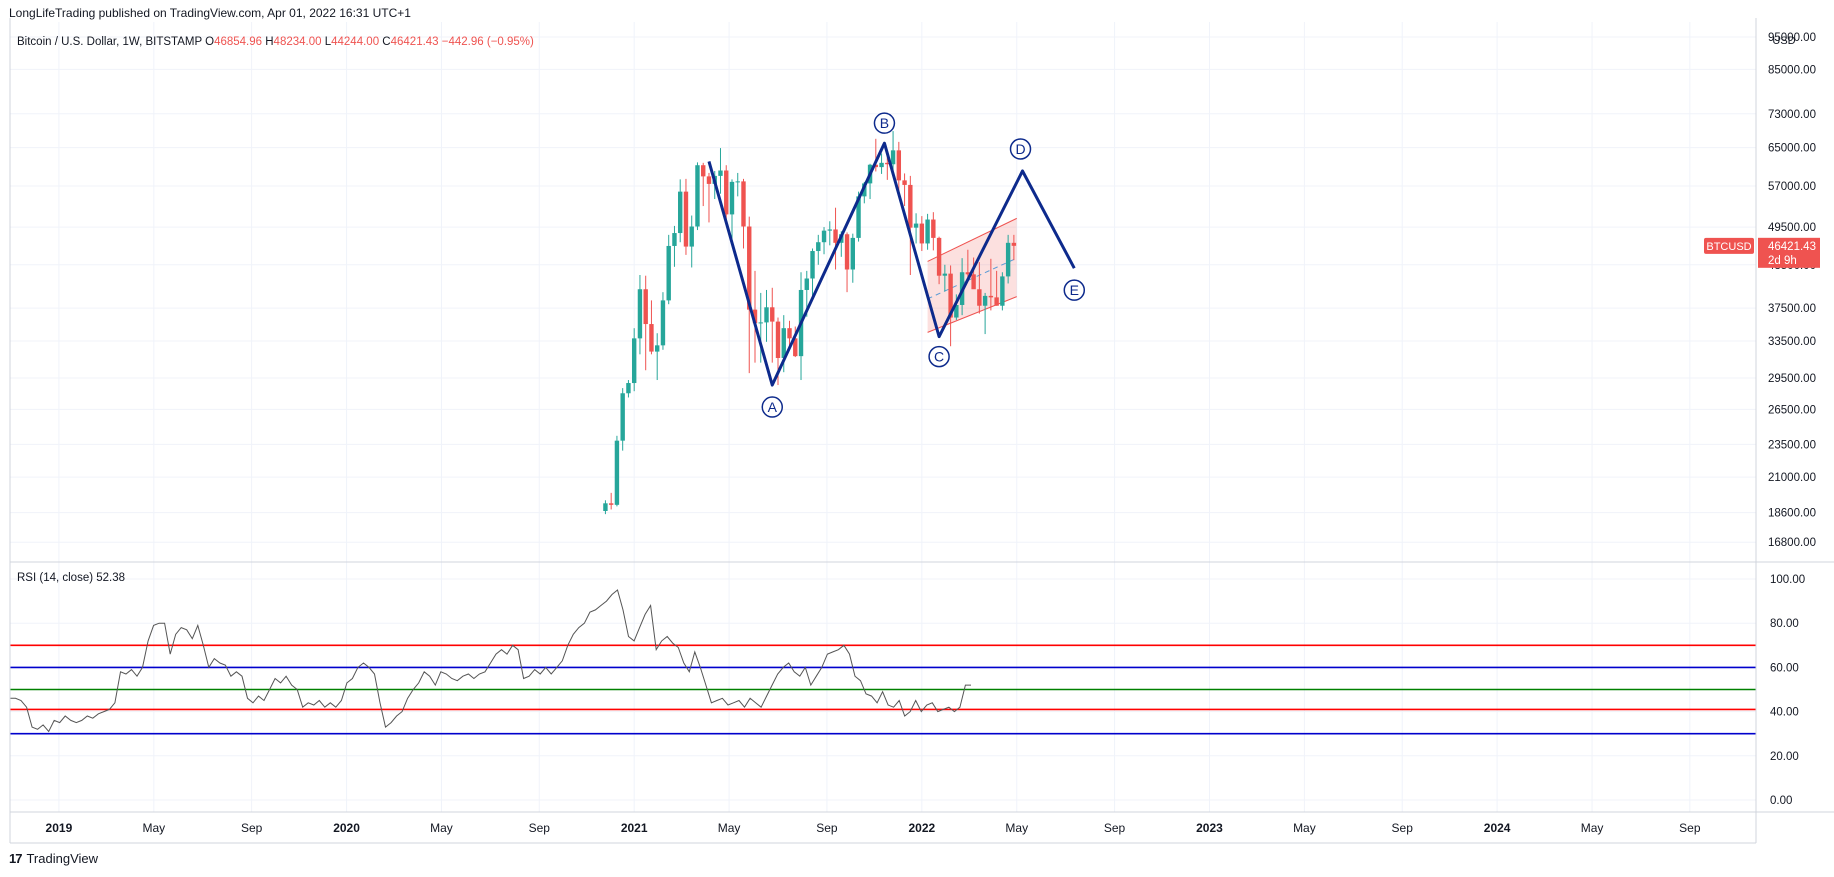  What do you see at coordinates (1792, 342) in the screenshot?
I see `price-tick-label: 33500.00` at bounding box center [1792, 342].